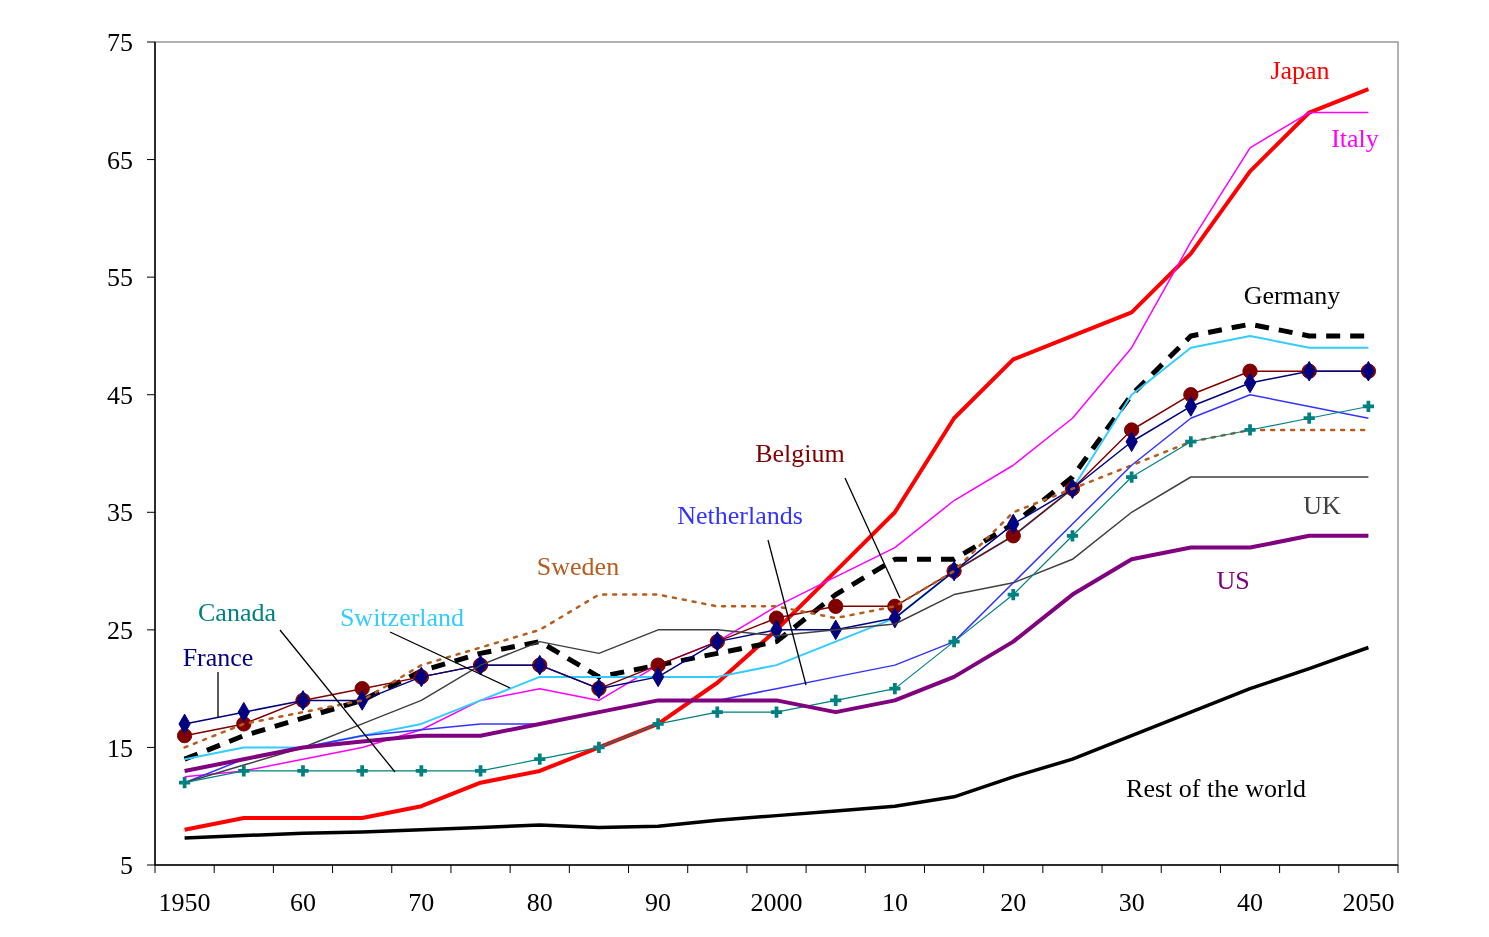 This screenshot has width=1489, height=937. What do you see at coordinates (1013, 902) in the screenshot?
I see `x-tick-label: 20` at bounding box center [1013, 902].